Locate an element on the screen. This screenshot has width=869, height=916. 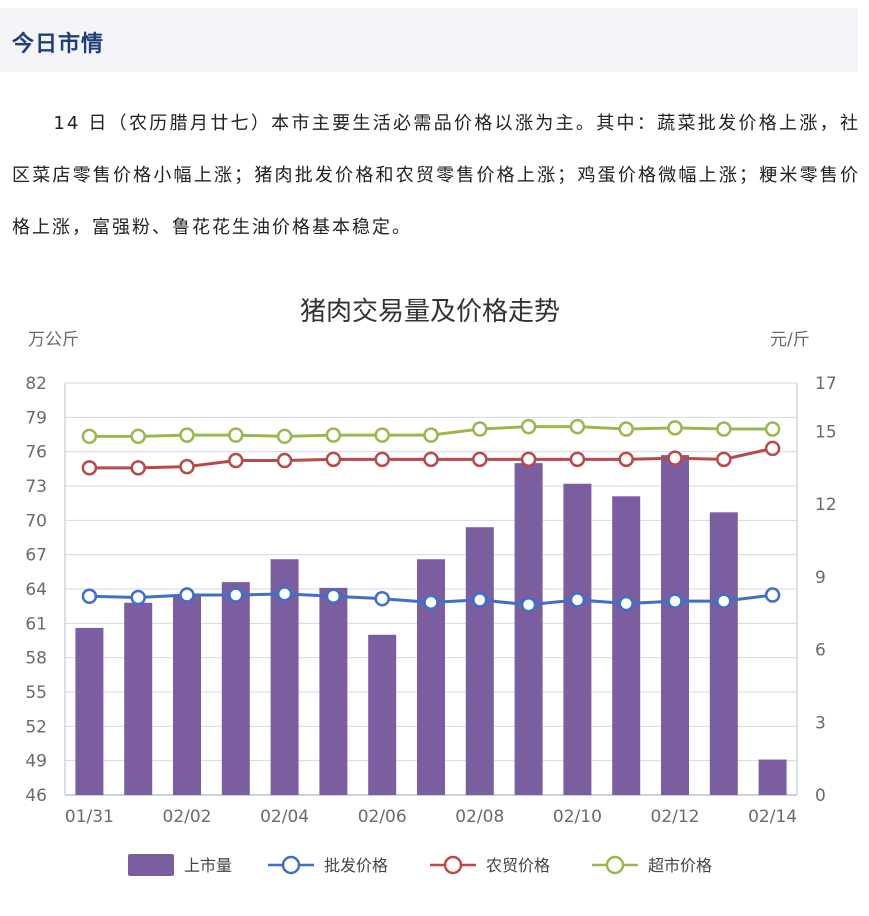
legend-label: 超市价格 is located at coordinates (680, 865).